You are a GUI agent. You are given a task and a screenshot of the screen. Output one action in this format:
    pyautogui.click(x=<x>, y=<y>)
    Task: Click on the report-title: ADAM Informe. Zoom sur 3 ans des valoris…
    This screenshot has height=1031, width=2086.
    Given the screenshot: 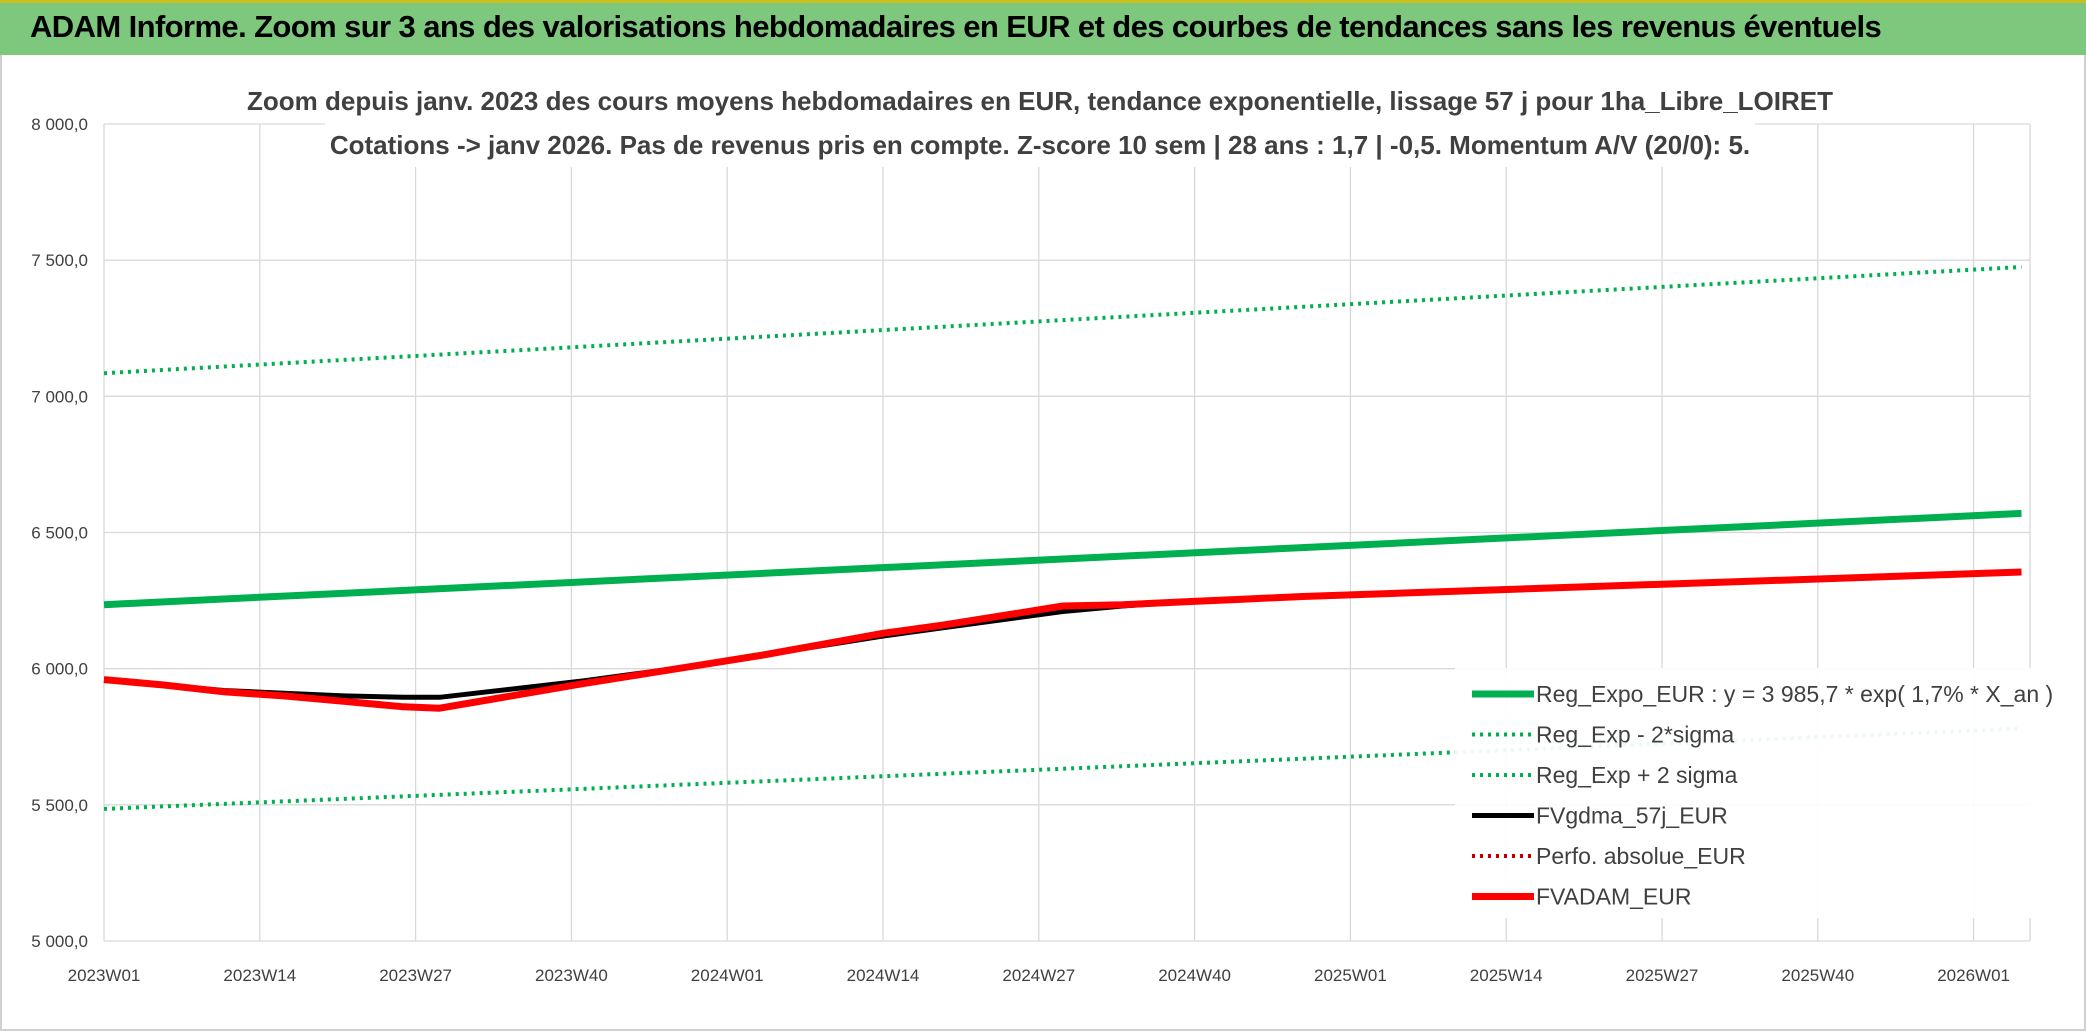 What is the action you would take?
    pyautogui.click(x=956, y=26)
    